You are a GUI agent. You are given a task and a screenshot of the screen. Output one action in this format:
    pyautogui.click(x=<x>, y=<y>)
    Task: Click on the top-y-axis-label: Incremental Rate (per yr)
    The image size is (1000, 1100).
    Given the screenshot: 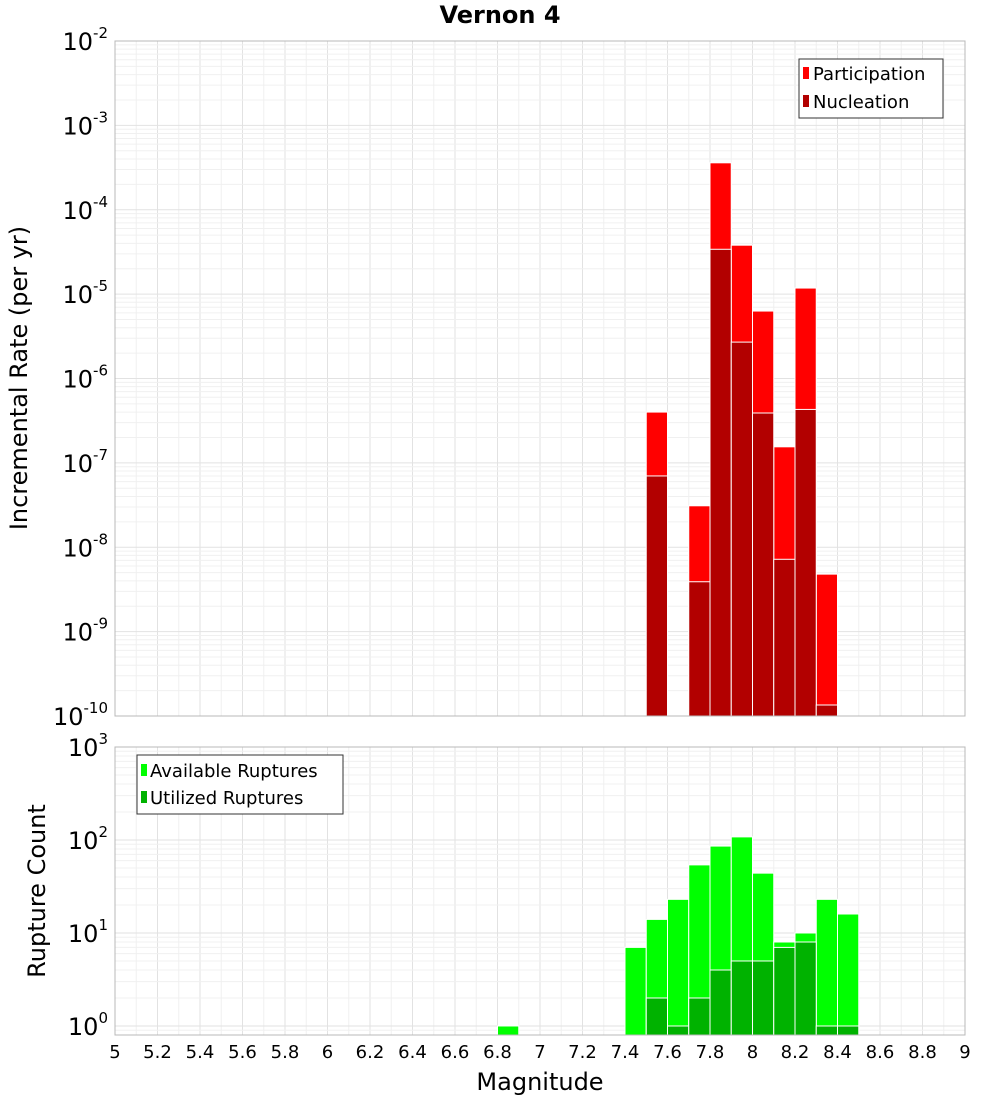 What is the action you would take?
    pyautogui.click(x=19, y=378)
    